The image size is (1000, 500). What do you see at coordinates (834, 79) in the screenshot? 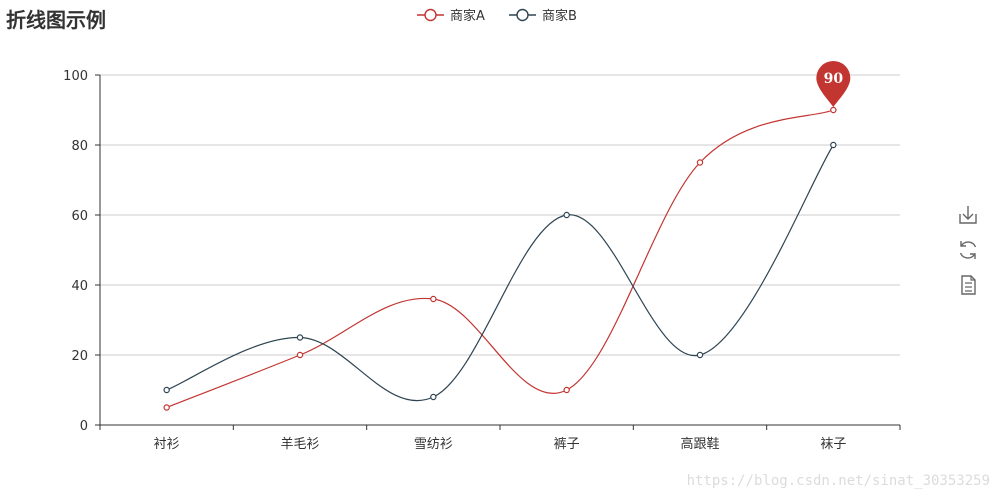
I see `mark-point-label: 90` at bounding box center [834, 79].